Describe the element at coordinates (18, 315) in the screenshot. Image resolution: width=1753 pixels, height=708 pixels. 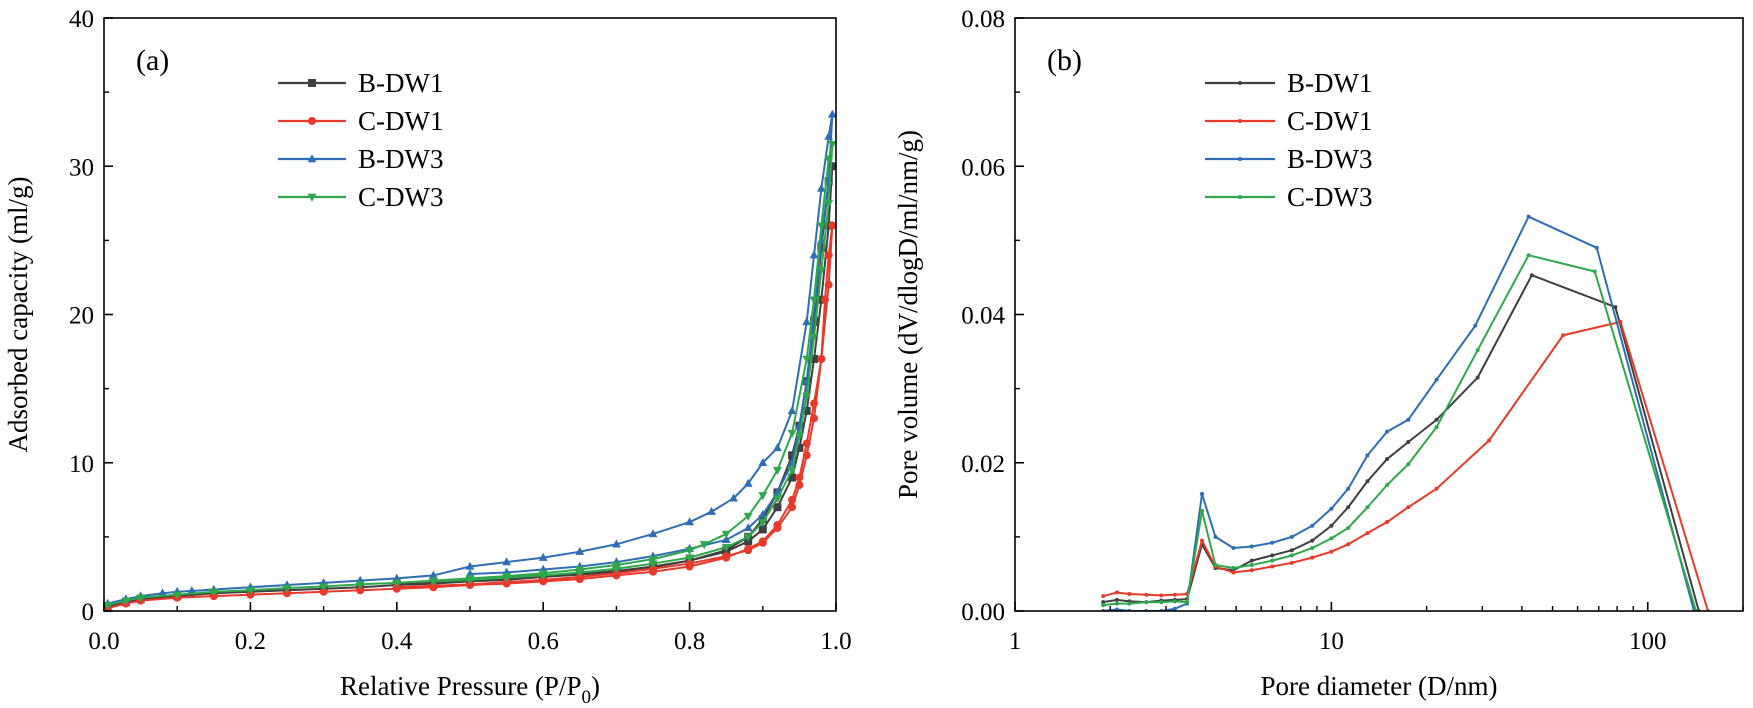
I see `y-axis-label: Adsorbed capacity (ml/g)` at that location.